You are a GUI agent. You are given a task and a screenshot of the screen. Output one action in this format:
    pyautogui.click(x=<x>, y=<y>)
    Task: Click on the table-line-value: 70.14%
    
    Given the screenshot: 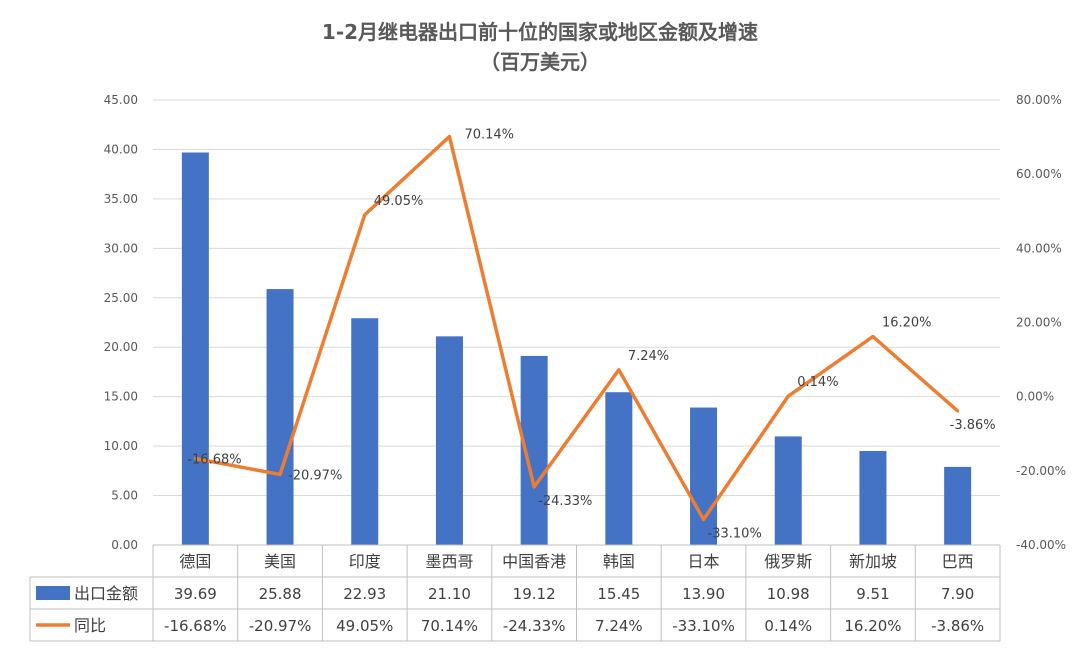 What is the action you would take?
    pyautogui.click(x=449, y=626)
    